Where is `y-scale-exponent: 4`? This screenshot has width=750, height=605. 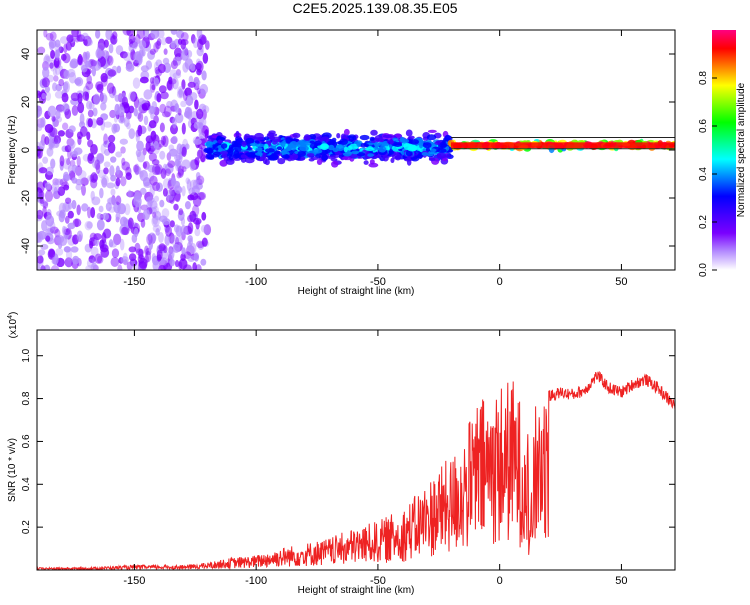
y-scale-exponent: 4 is located at coordinates (10, 317).